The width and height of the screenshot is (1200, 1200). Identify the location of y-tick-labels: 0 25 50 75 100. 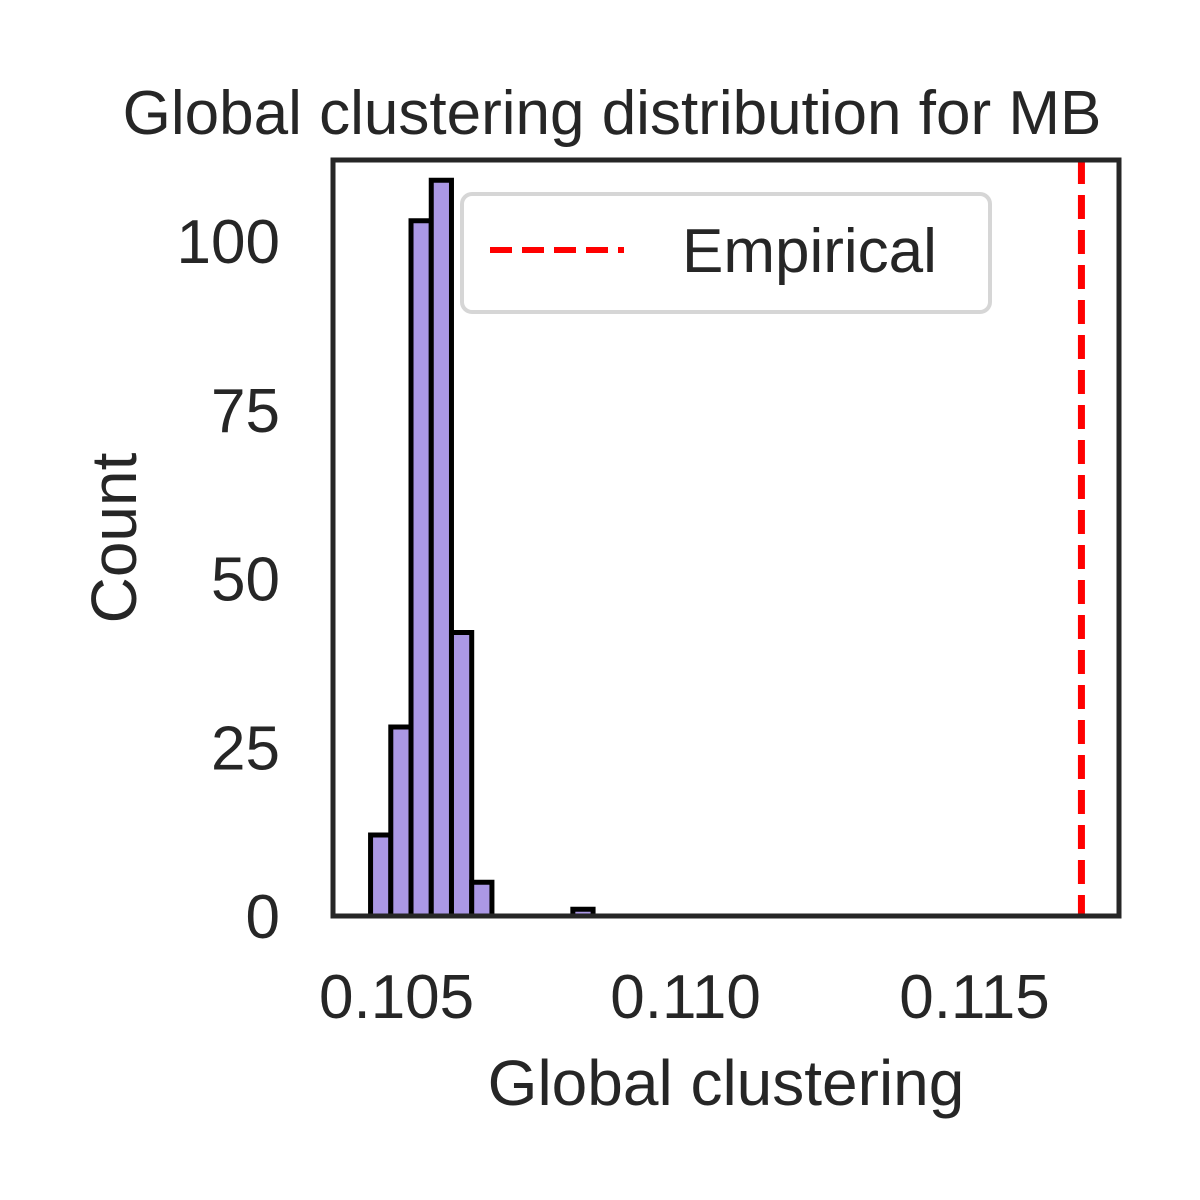
(228, 580).